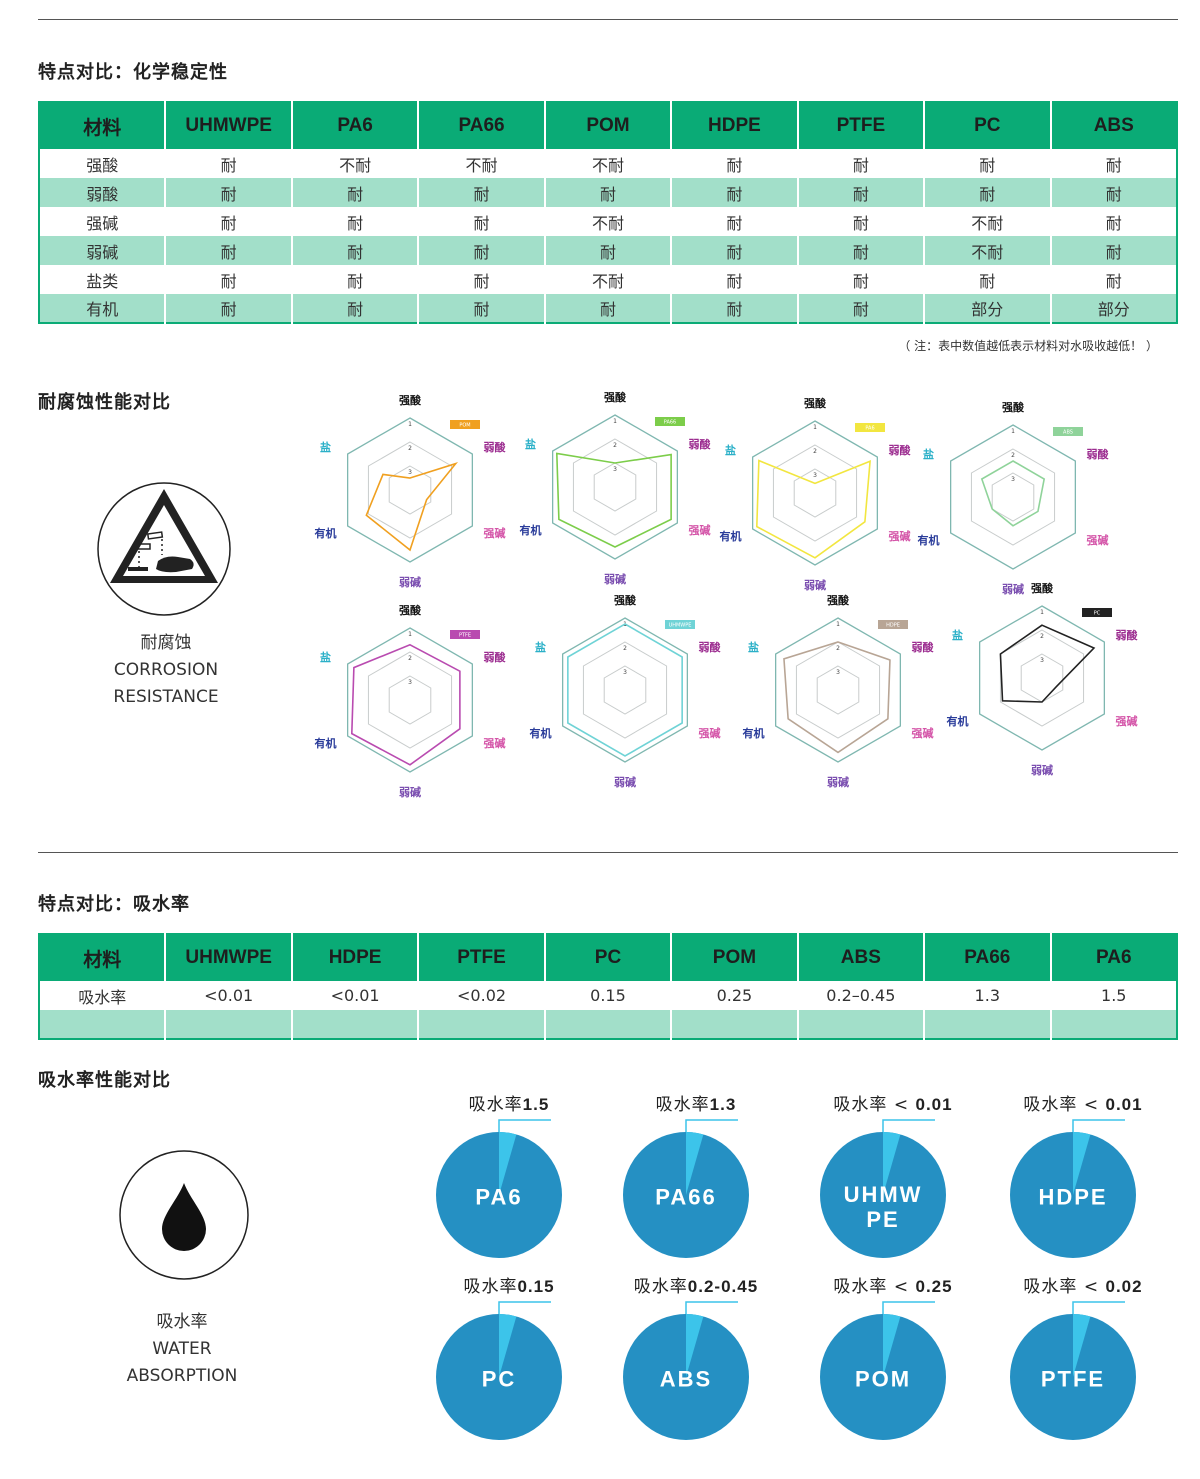  I want to click on pie-material-name: PC, so click(499, 1379).